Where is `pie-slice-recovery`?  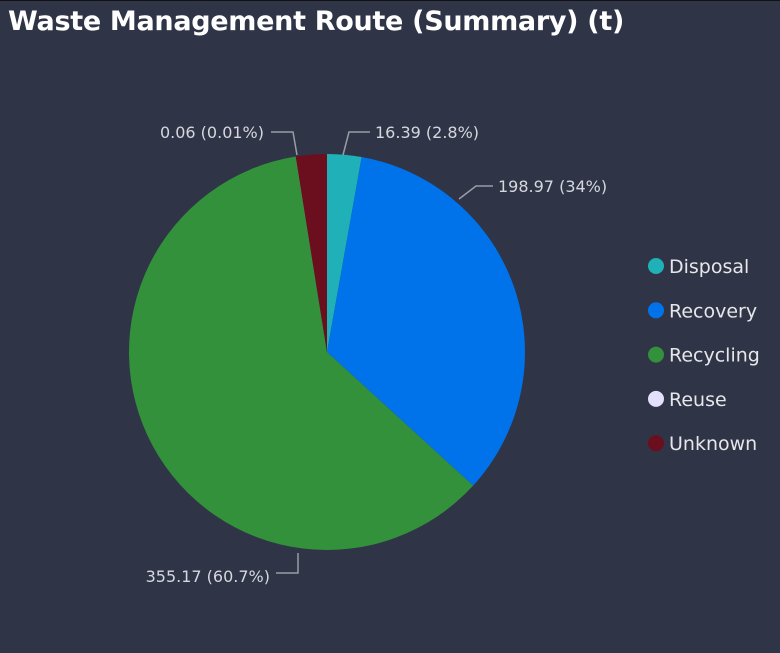
pie-slice-recovery is located at coordinates (426, 321).